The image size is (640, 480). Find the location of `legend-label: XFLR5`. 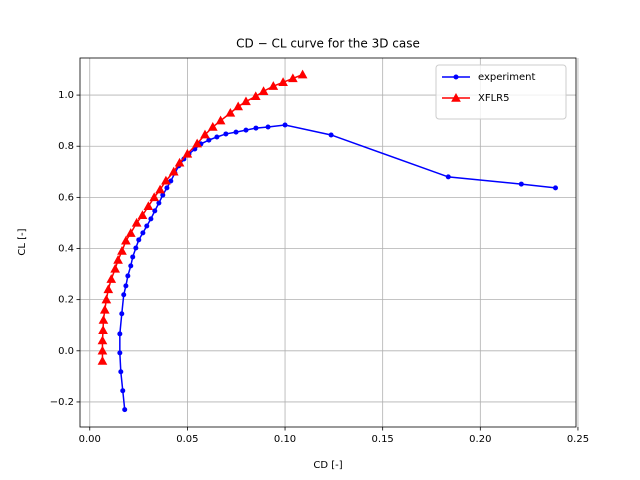

legend-label: XFLR5 is located at coordinates (493, 98).